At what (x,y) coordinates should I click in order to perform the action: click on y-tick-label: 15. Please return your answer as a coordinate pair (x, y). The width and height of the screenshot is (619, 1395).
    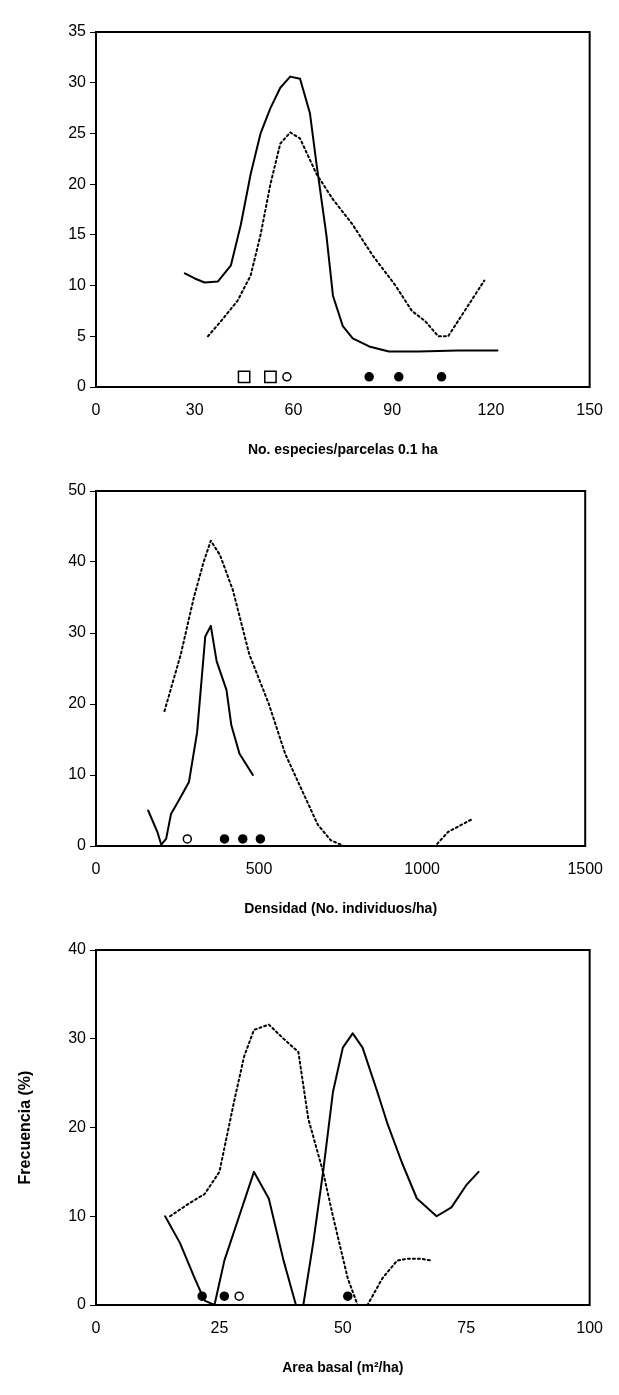
    Looking at the image, I should click on (77, 234).